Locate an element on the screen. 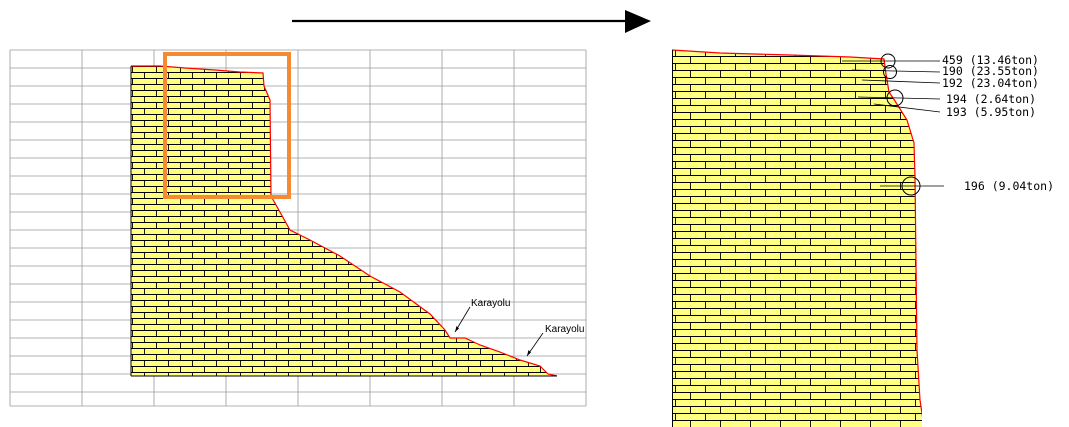  rock-label-190: 190 (23.55ton) is located at coordinates (990, 71).